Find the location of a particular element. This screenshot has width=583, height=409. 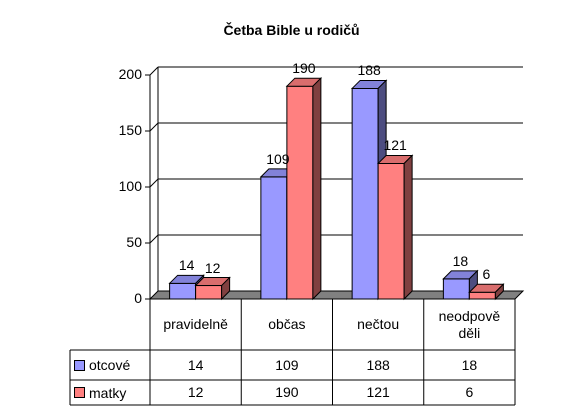

y-tick-label: 50 is located at coordinates (134, 242).